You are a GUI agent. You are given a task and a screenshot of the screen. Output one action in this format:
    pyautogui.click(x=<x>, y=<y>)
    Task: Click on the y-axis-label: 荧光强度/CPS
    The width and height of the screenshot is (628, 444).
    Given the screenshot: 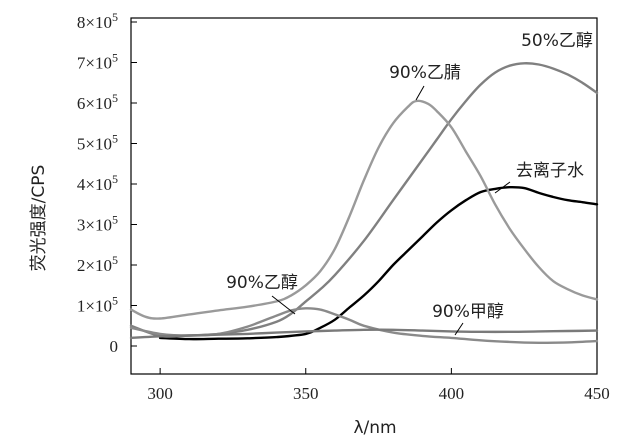 What is the action you would take?
    pyautogui.click(x=39, y=218)
    